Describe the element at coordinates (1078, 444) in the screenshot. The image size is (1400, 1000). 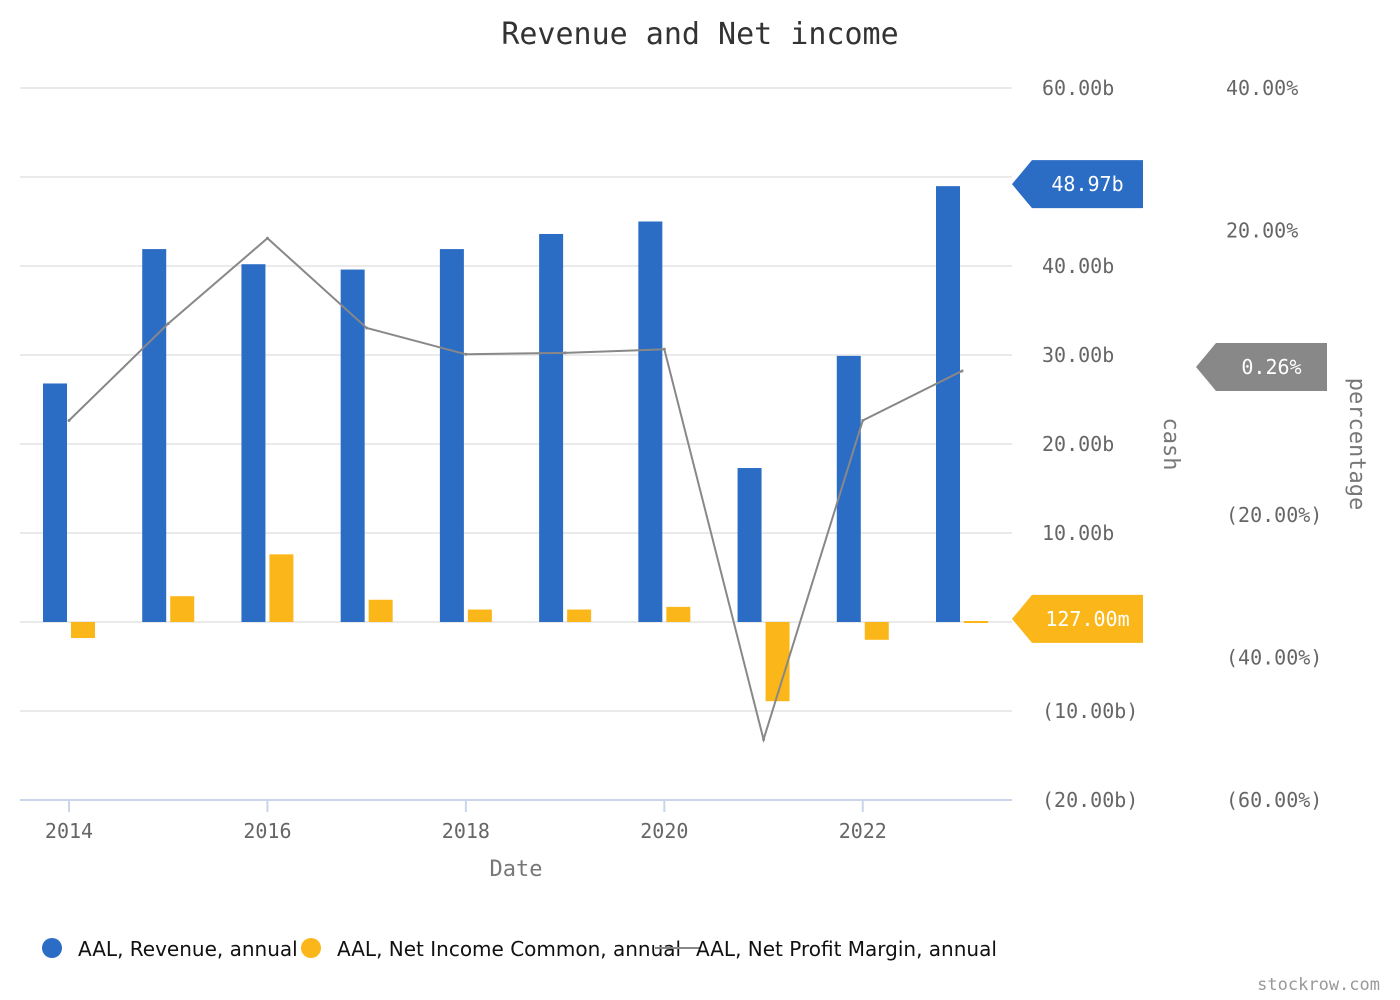
I see `left-tick-label: 20.00b` at that location.